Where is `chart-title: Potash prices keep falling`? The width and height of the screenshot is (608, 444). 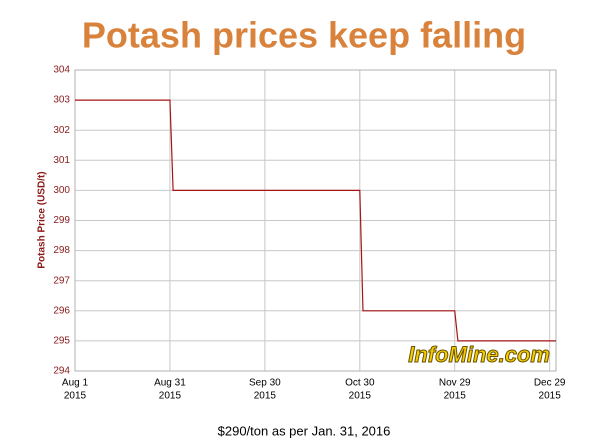
chart-title: Potash prices keep falling is located at coordinates (304, 35).